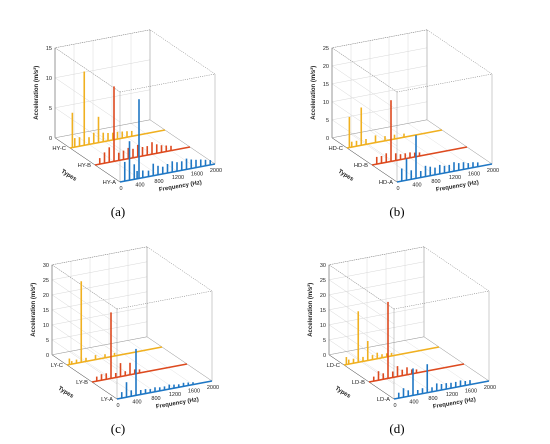  I want to click on series-label: LY-C, so click(57, 366).